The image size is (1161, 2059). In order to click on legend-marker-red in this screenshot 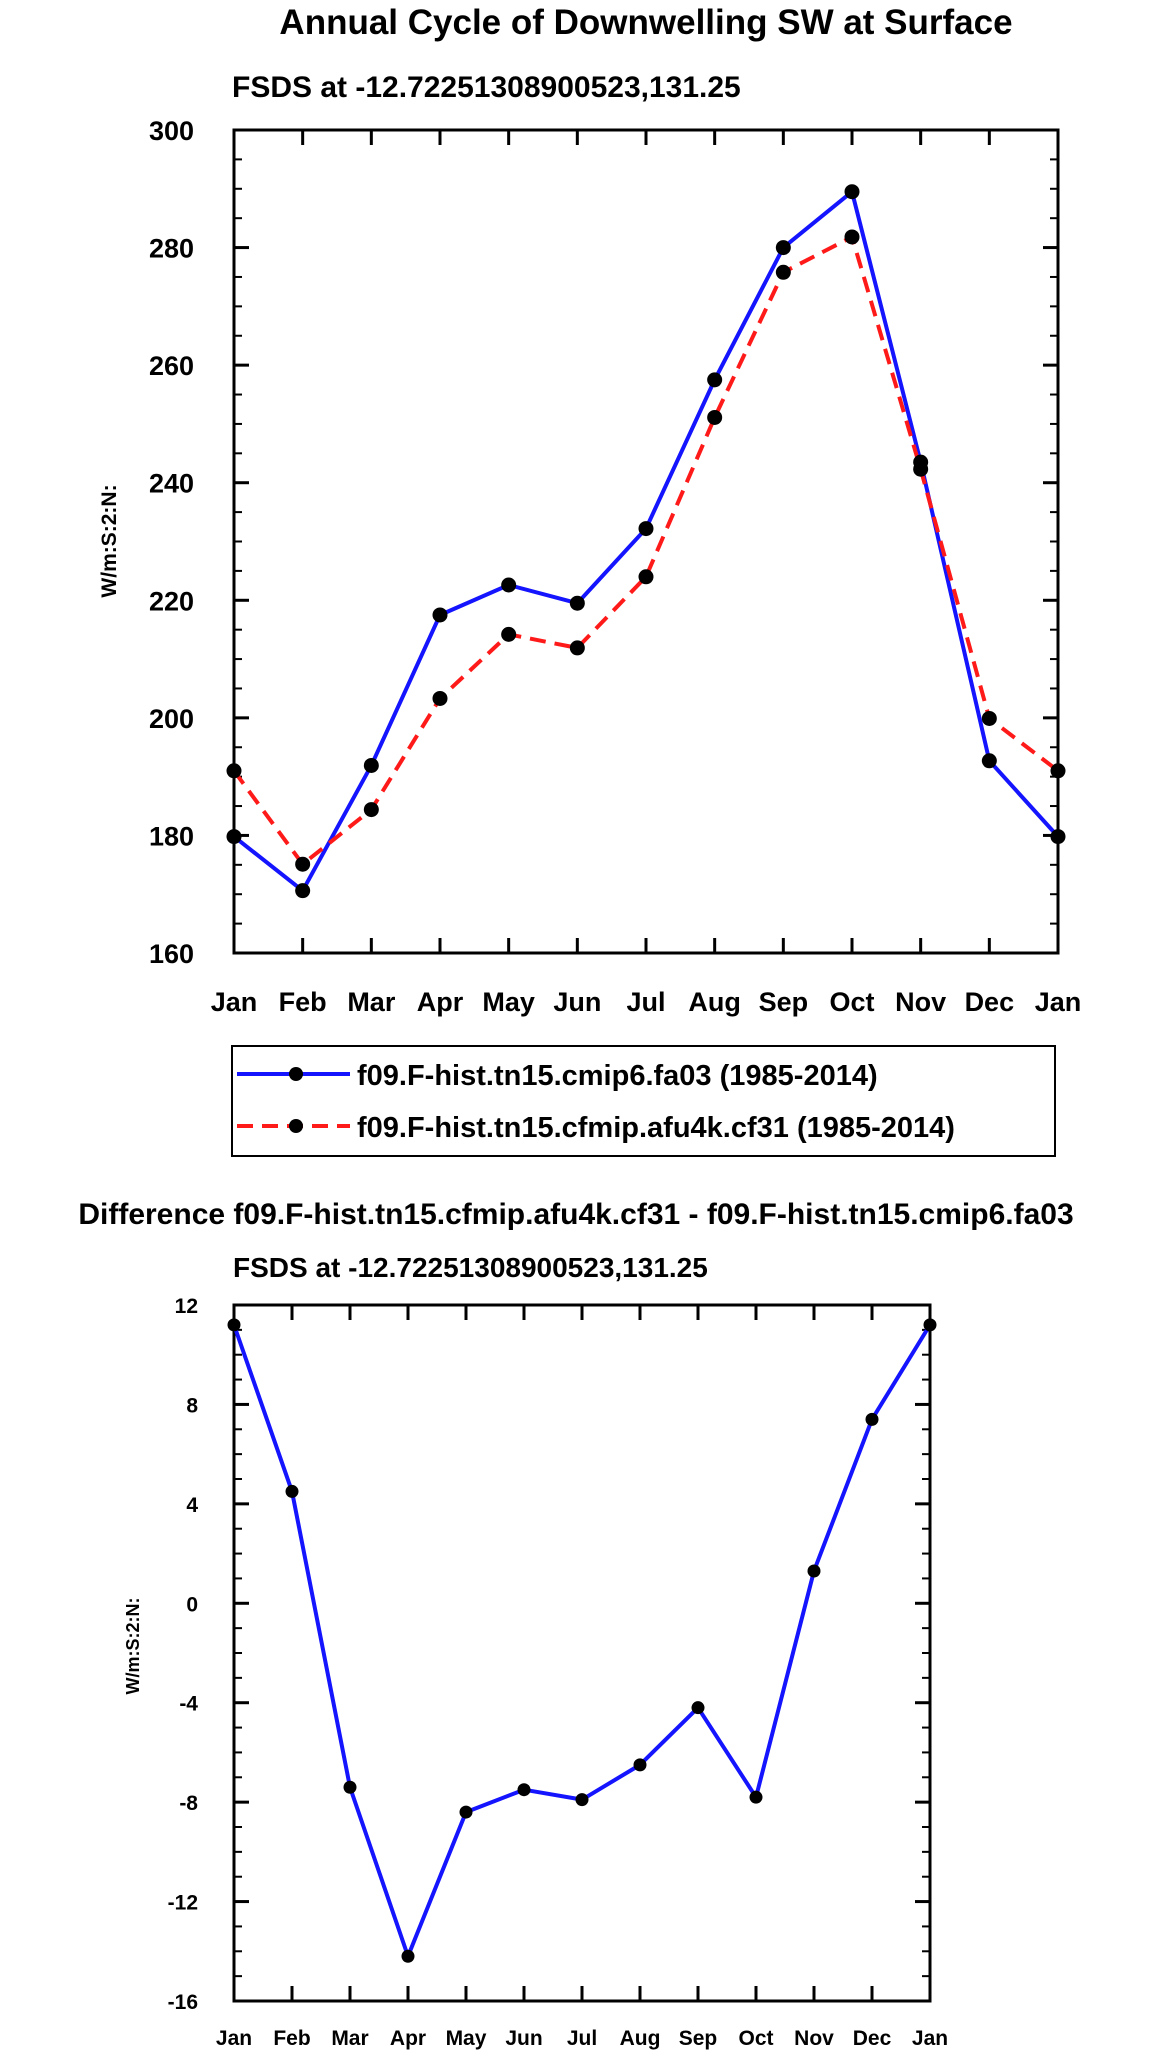, I will do `click(296, 1126)`.